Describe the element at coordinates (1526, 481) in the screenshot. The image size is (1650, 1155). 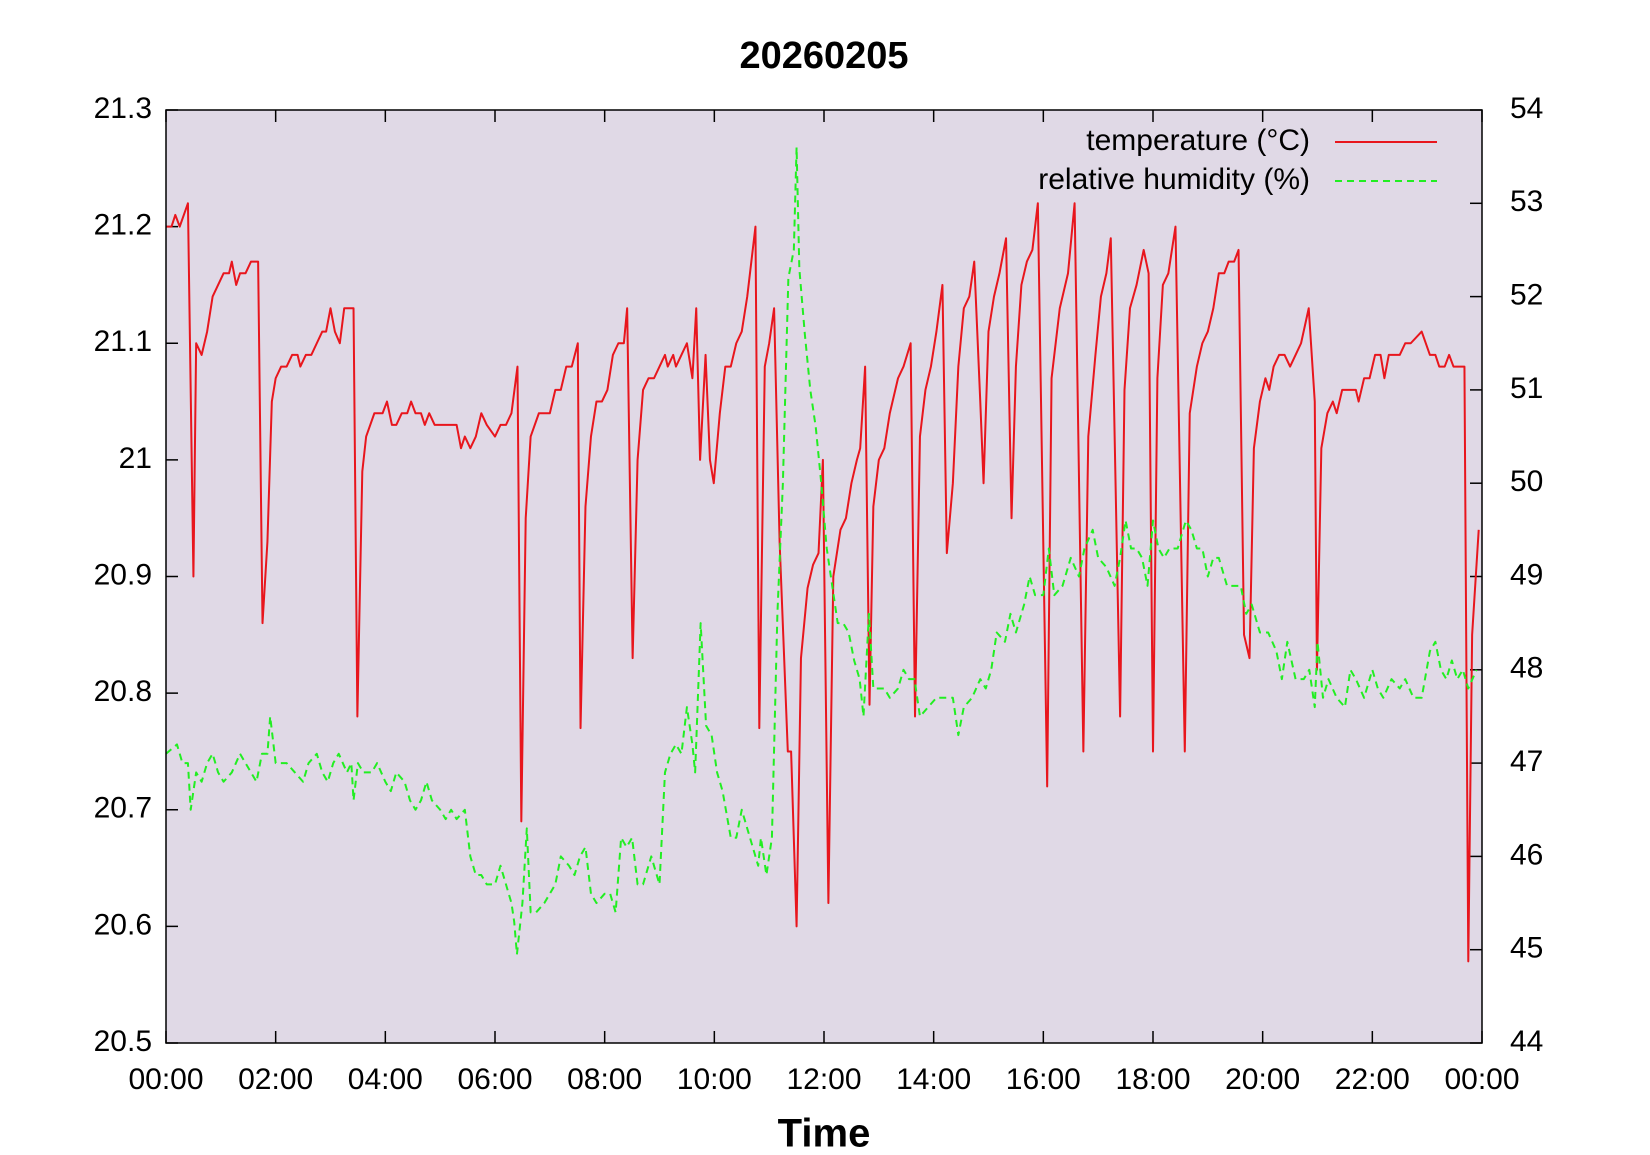
I see `y2-tick-label: 50` at that location.